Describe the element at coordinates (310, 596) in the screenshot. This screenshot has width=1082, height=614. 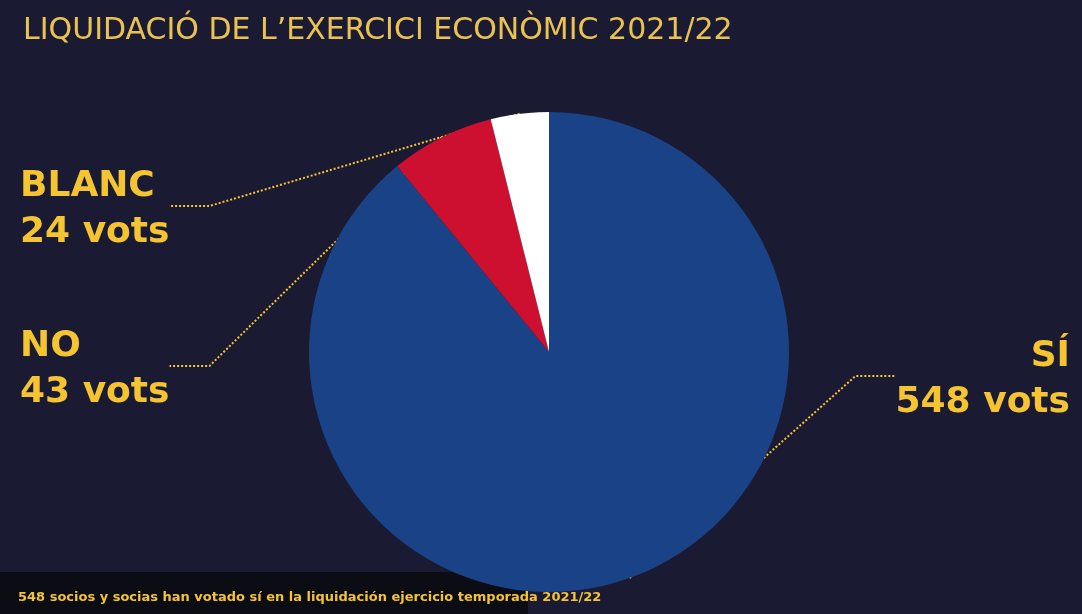
I see `text: 548 socios y socias han votado sí en la liquidación ejercicio temporada 2021/22` at that location.